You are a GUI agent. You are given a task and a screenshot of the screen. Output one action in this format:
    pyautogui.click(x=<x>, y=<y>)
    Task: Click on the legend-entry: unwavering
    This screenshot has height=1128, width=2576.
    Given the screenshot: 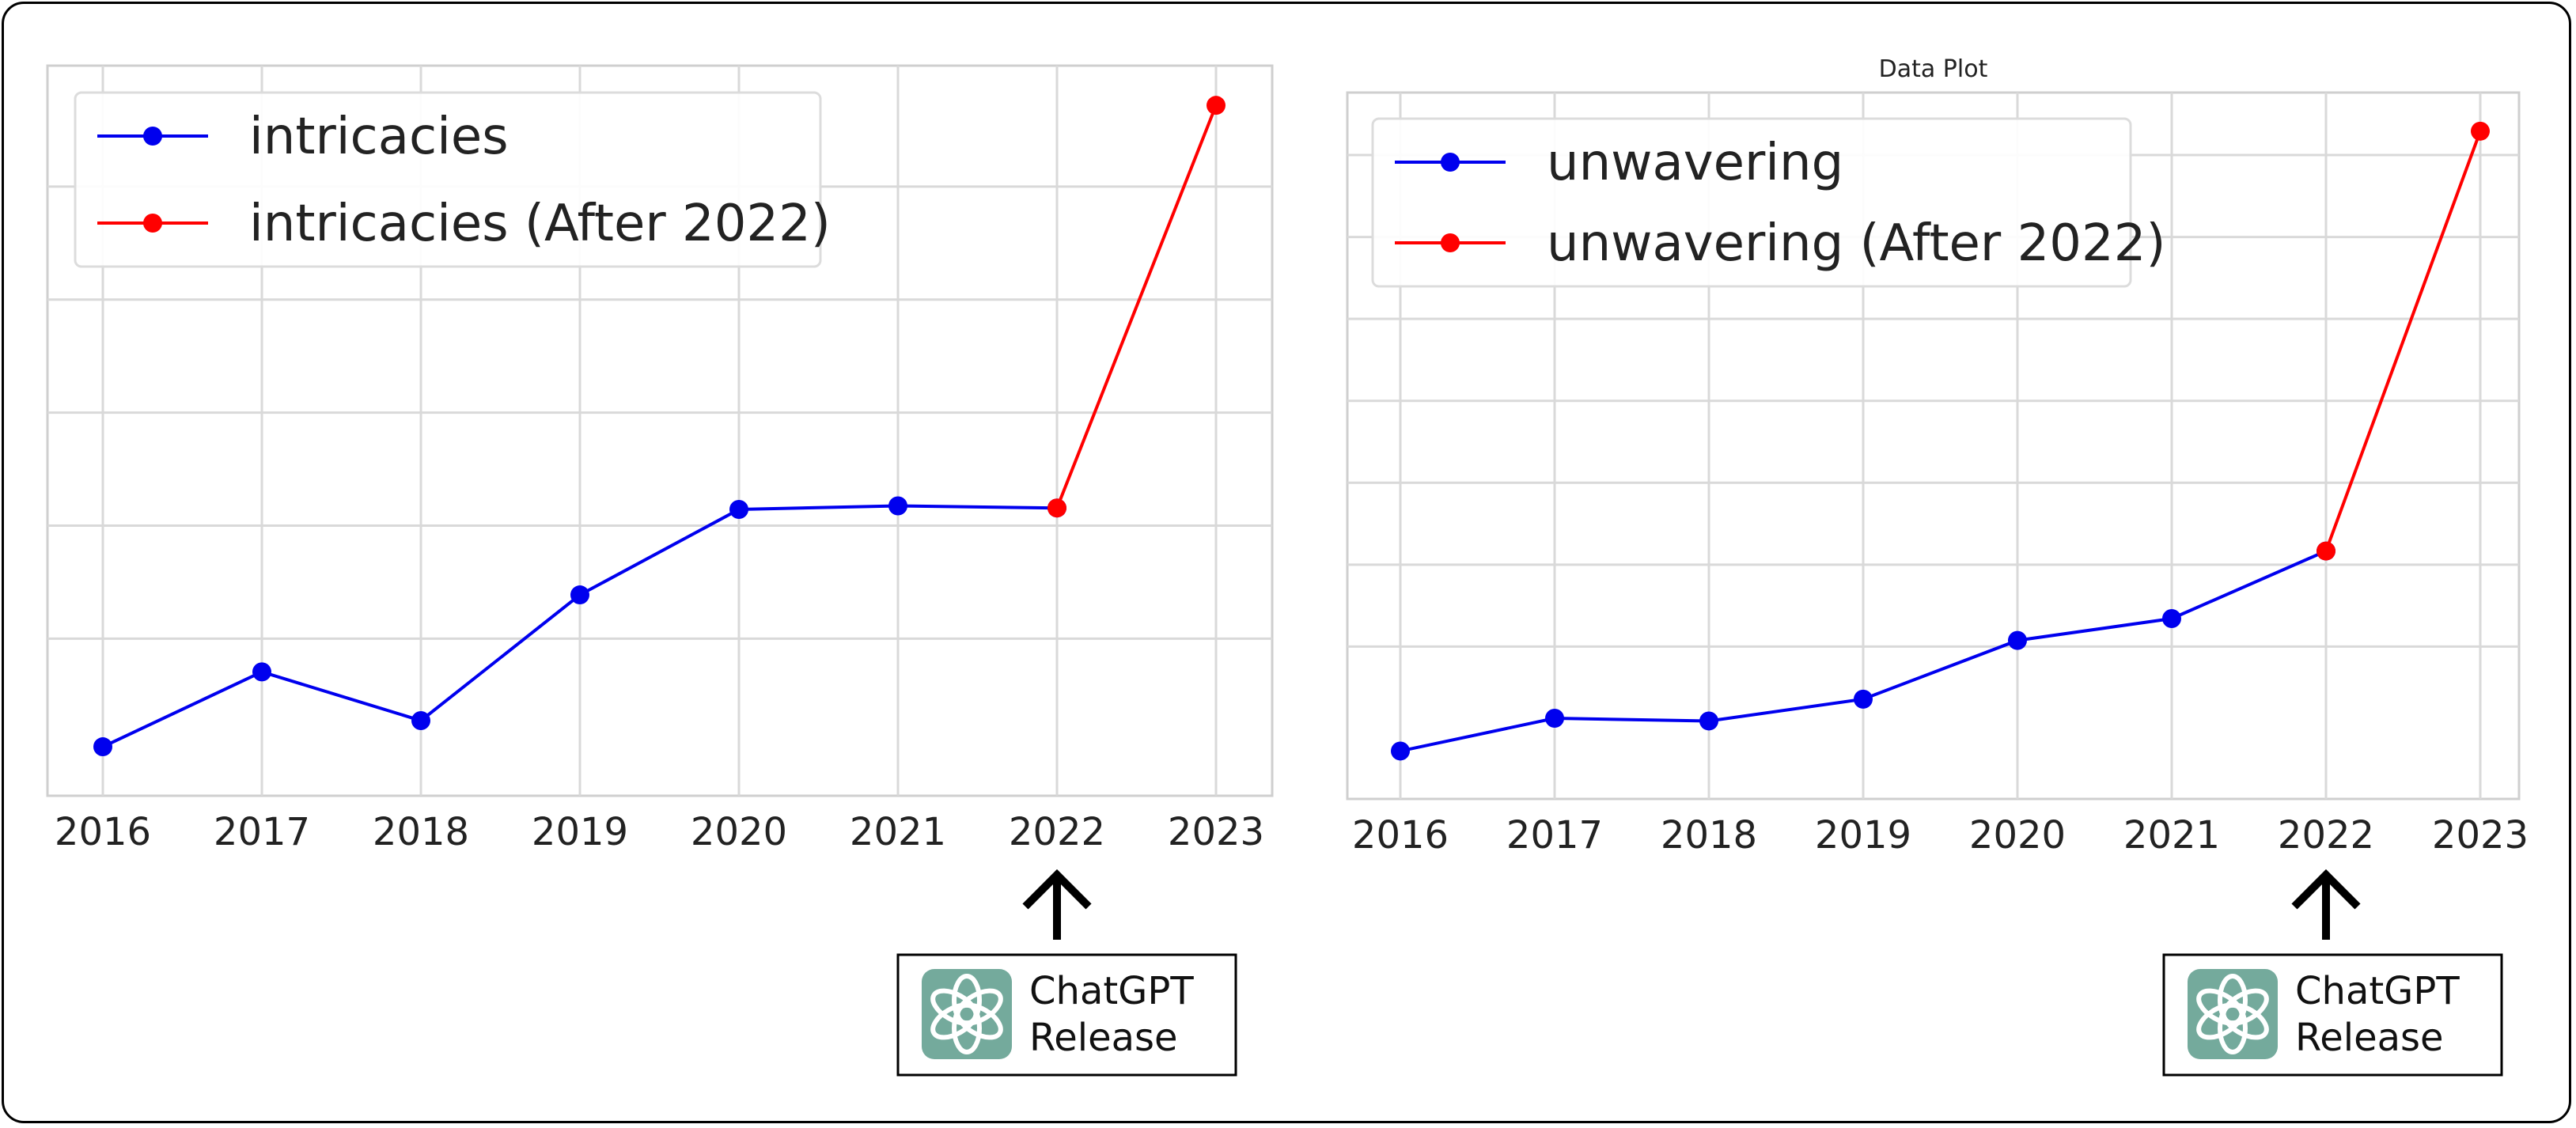 What is the action you would take?
    pyautogui.click(x=1619, y=163)
    